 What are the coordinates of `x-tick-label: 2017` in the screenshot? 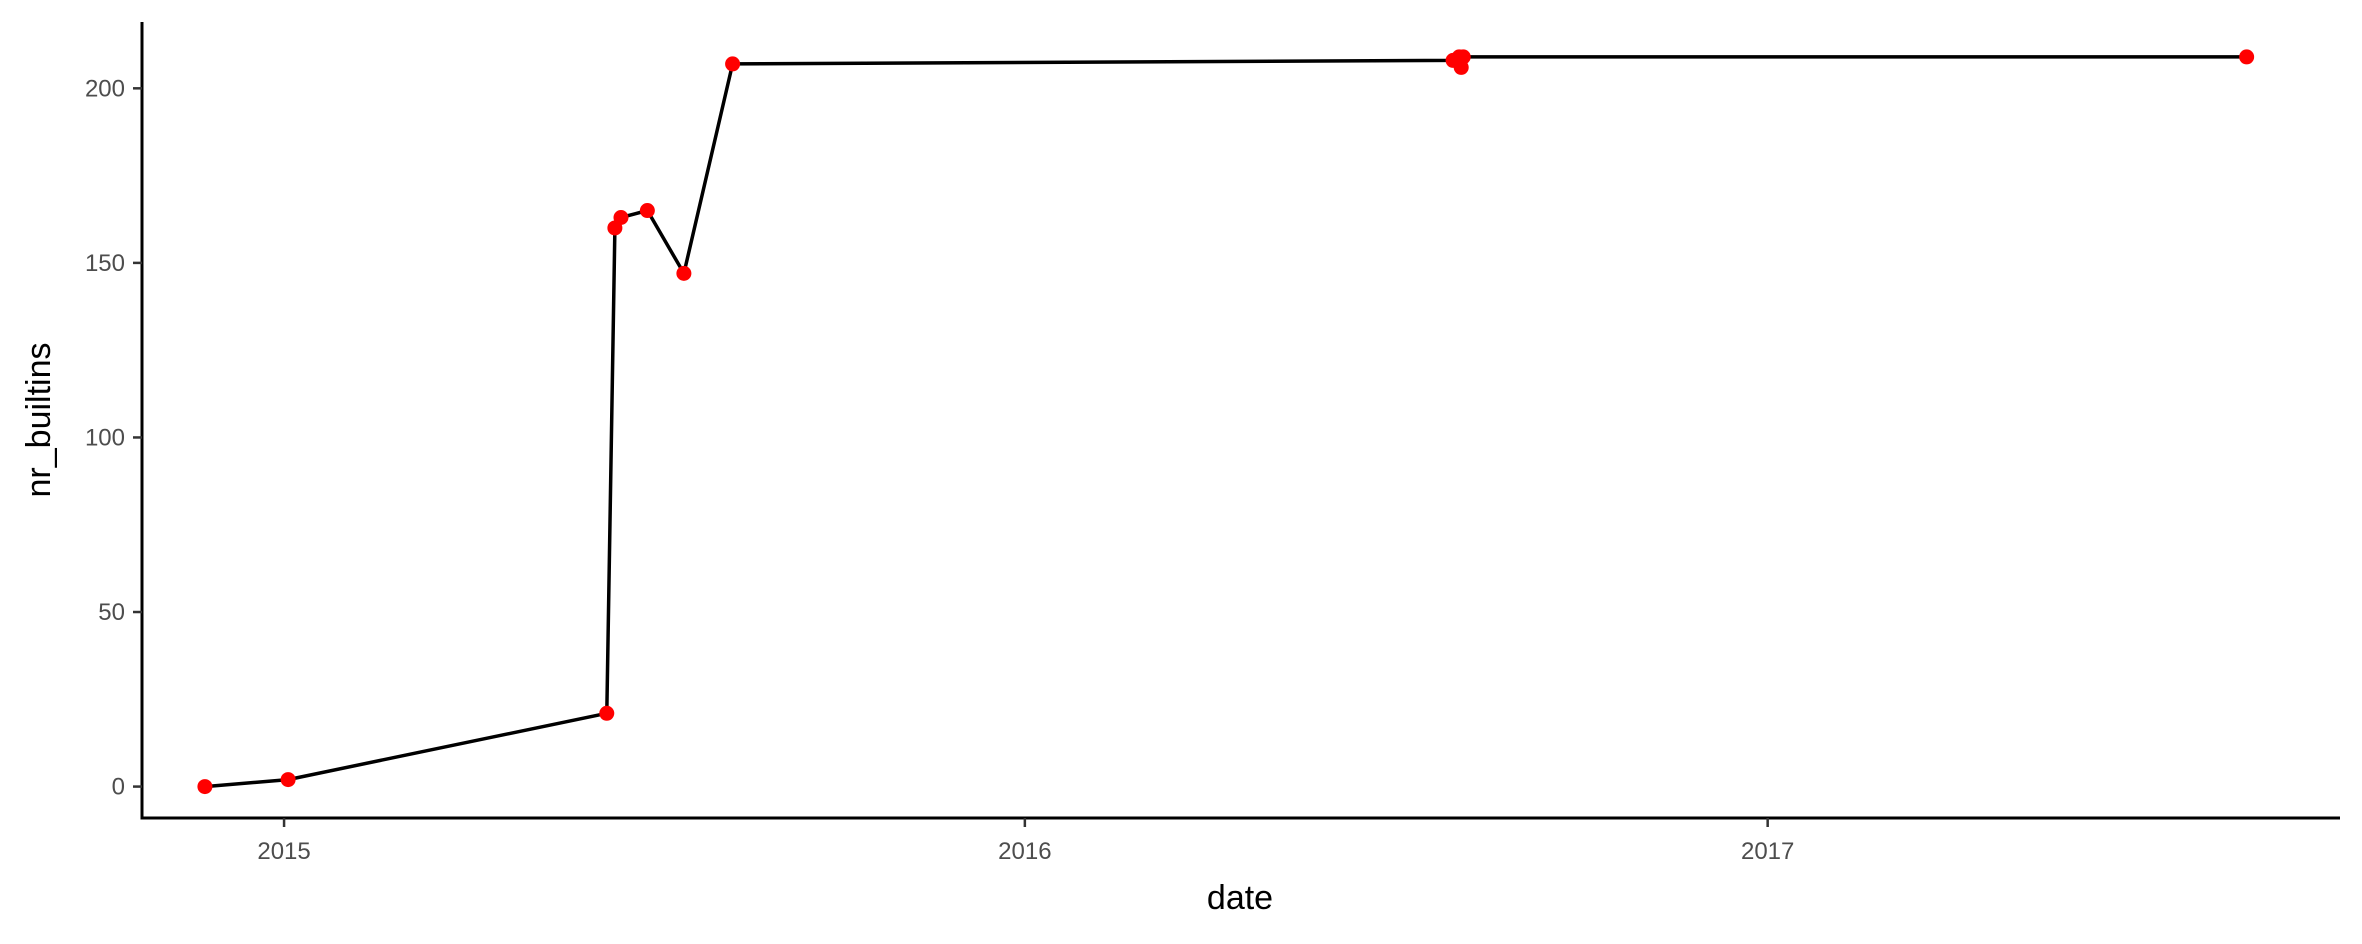 It's located at (1767, 851).